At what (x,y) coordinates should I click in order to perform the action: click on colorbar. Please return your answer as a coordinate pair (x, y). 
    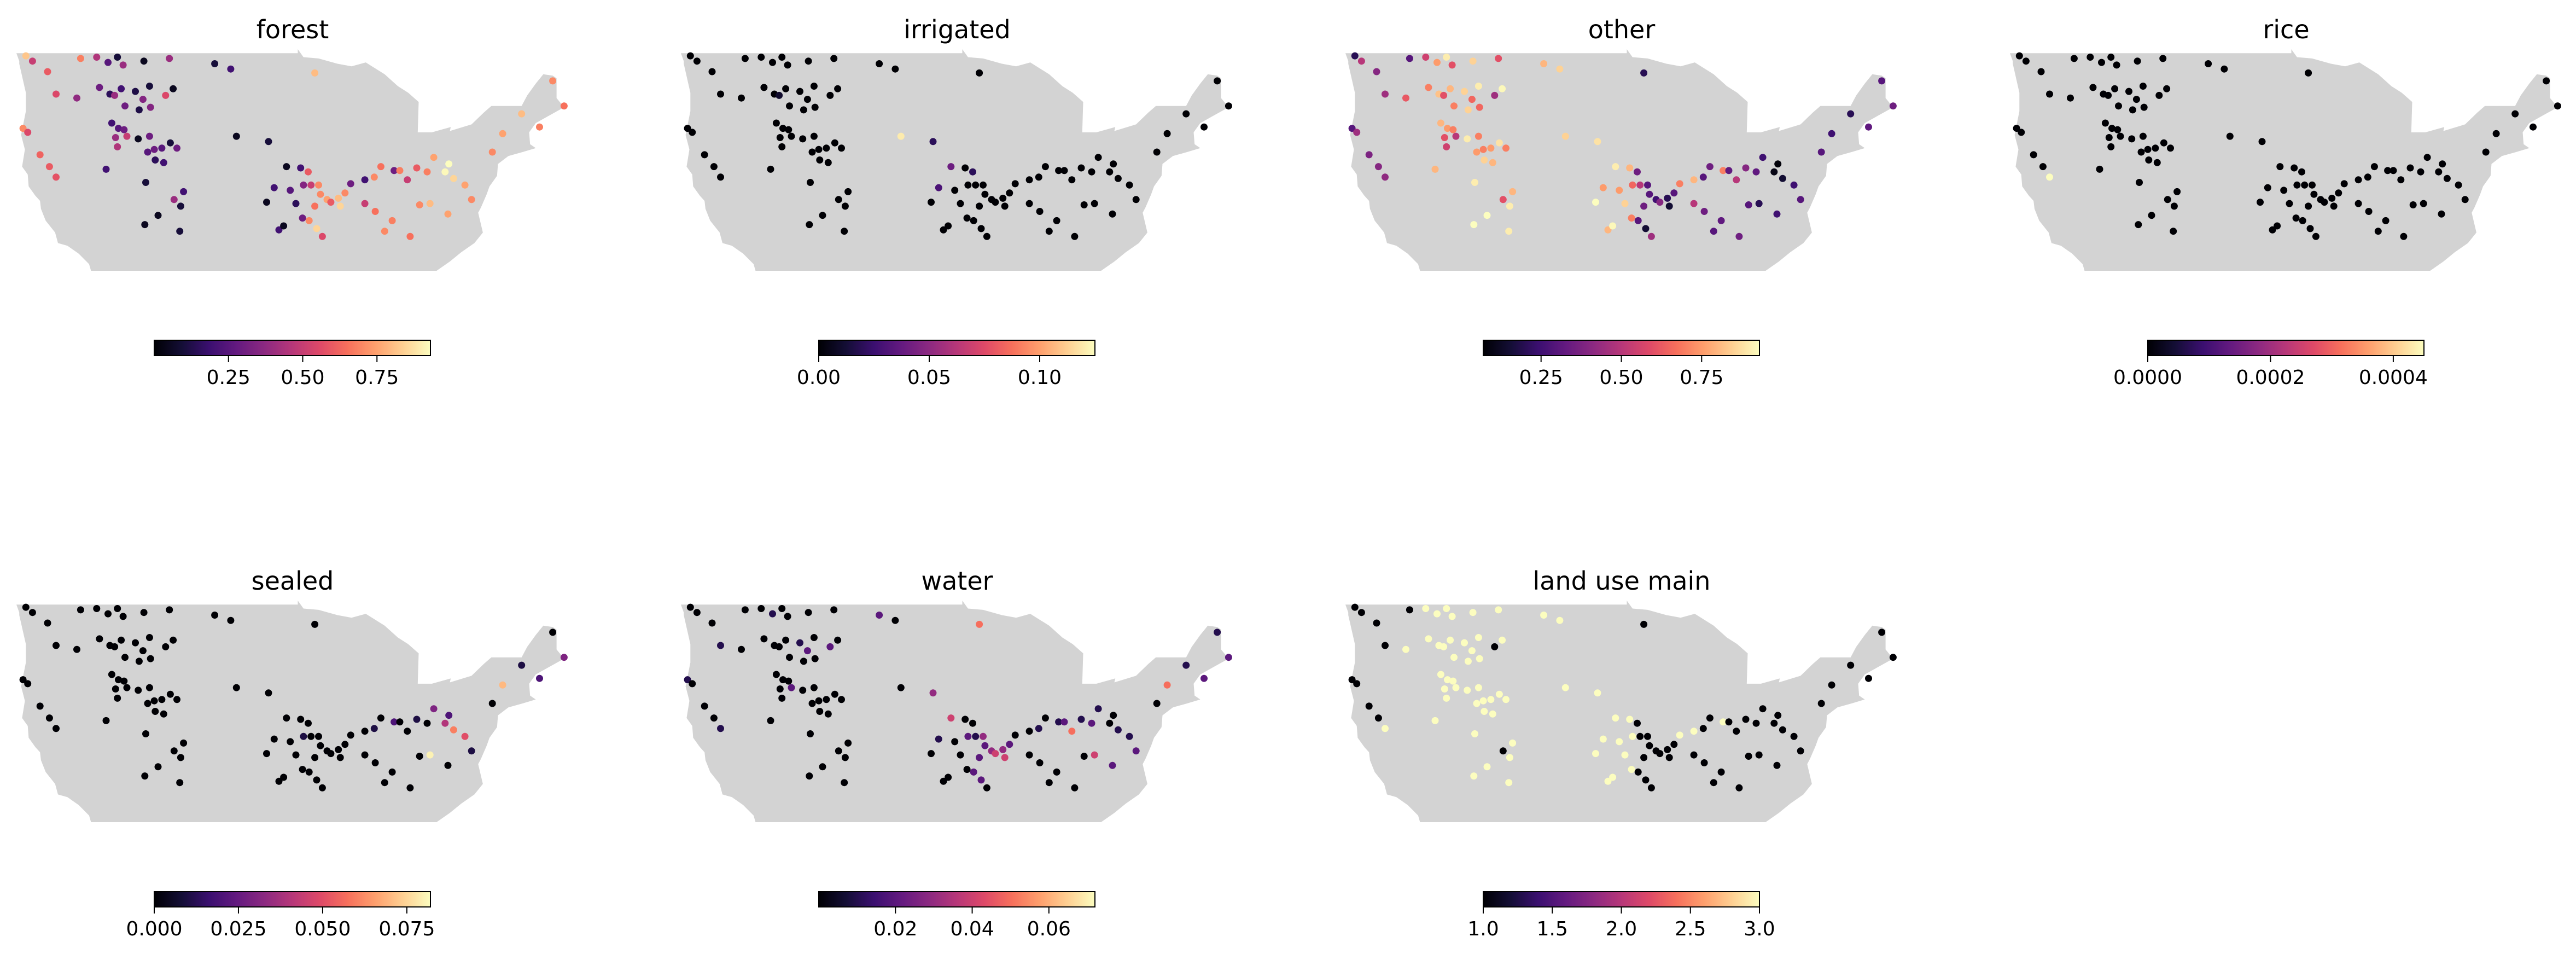
    Looking at the image, I should click on (2286, 348).